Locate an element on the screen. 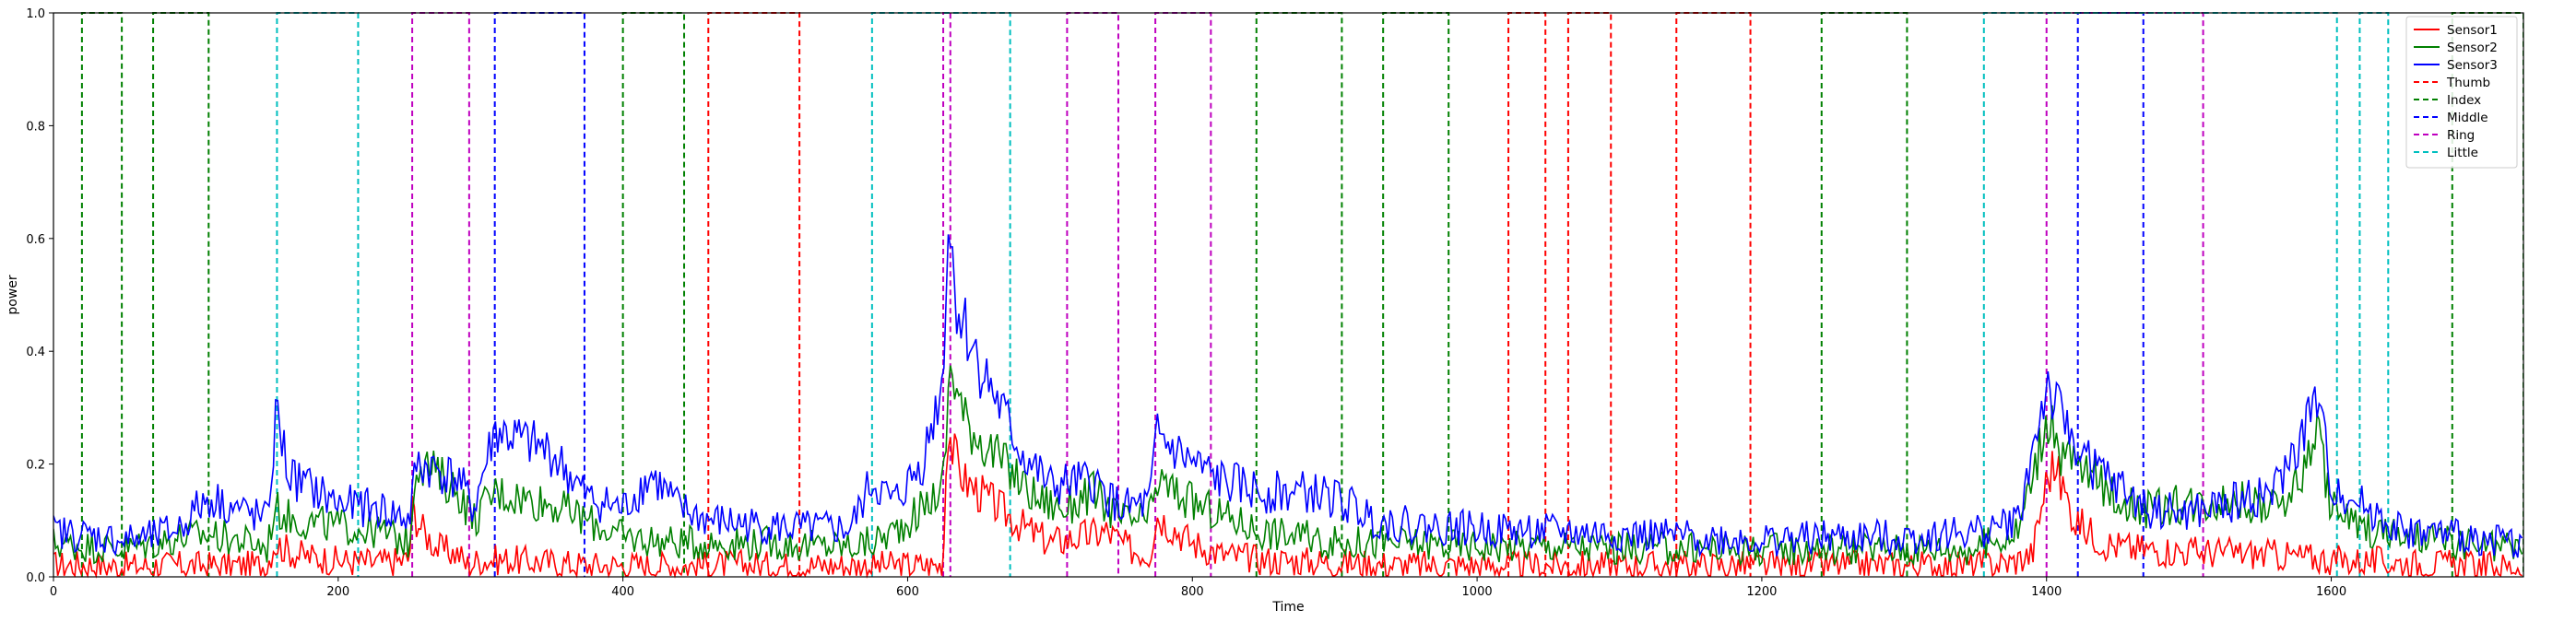  legend-label-index: Index is located at coordinates (2464, 100).